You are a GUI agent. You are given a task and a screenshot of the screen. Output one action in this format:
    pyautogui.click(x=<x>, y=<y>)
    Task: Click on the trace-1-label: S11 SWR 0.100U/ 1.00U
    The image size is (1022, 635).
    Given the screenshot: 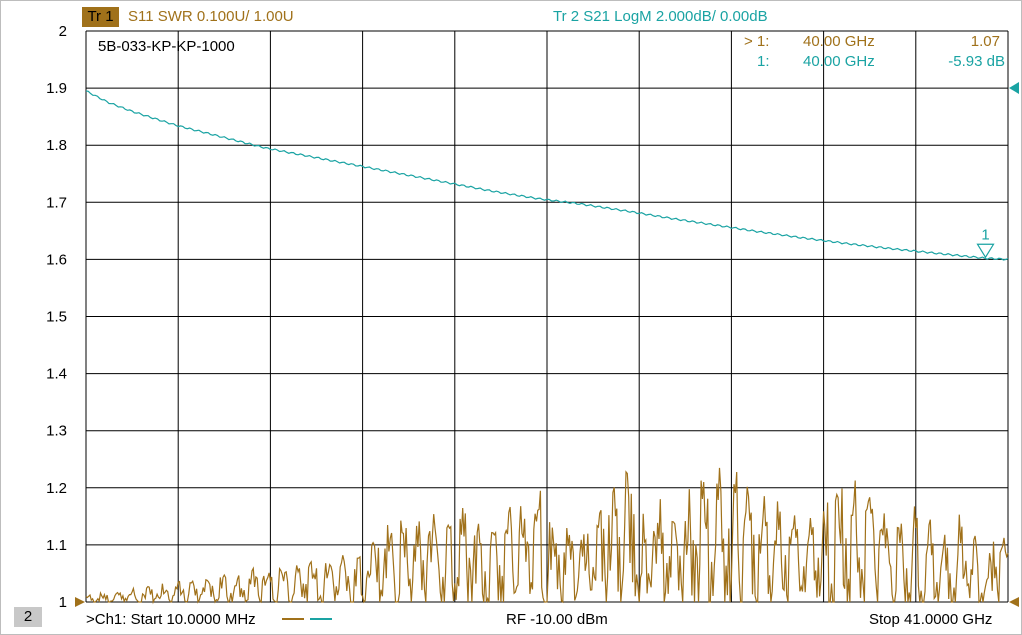 What is the action you would take?
    pyautogui.click(x=211, y=16)
    